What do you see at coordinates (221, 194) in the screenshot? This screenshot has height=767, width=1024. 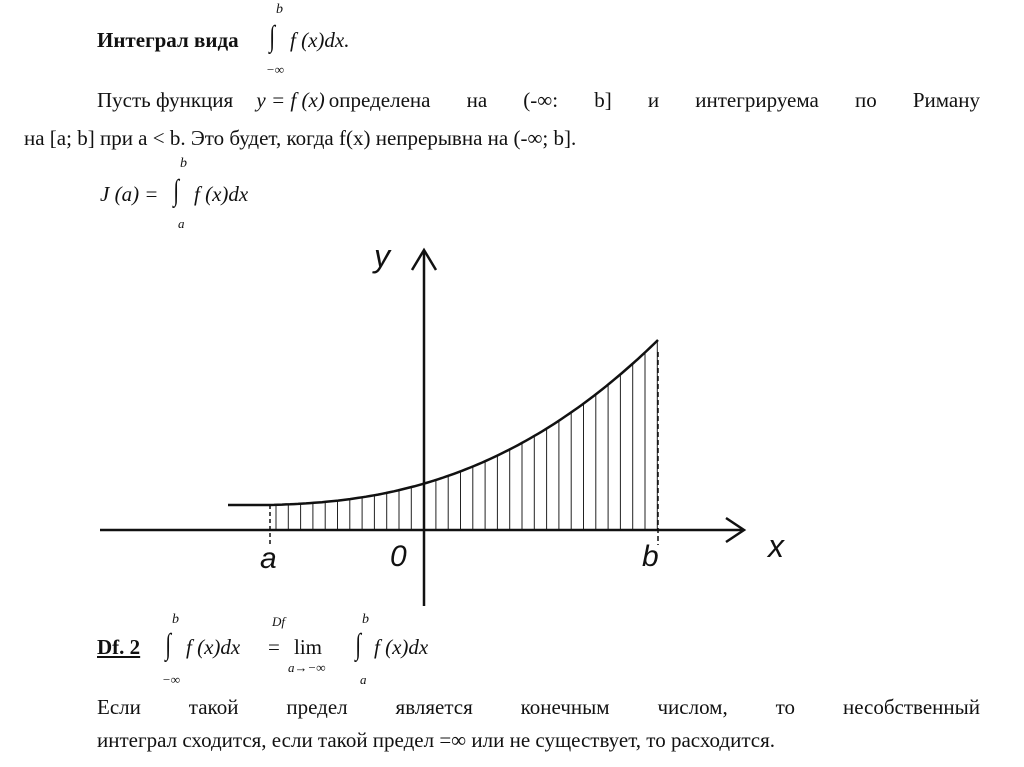 I see `formula-j-integrand: f (x)dx` at bounding box center [221, 194].